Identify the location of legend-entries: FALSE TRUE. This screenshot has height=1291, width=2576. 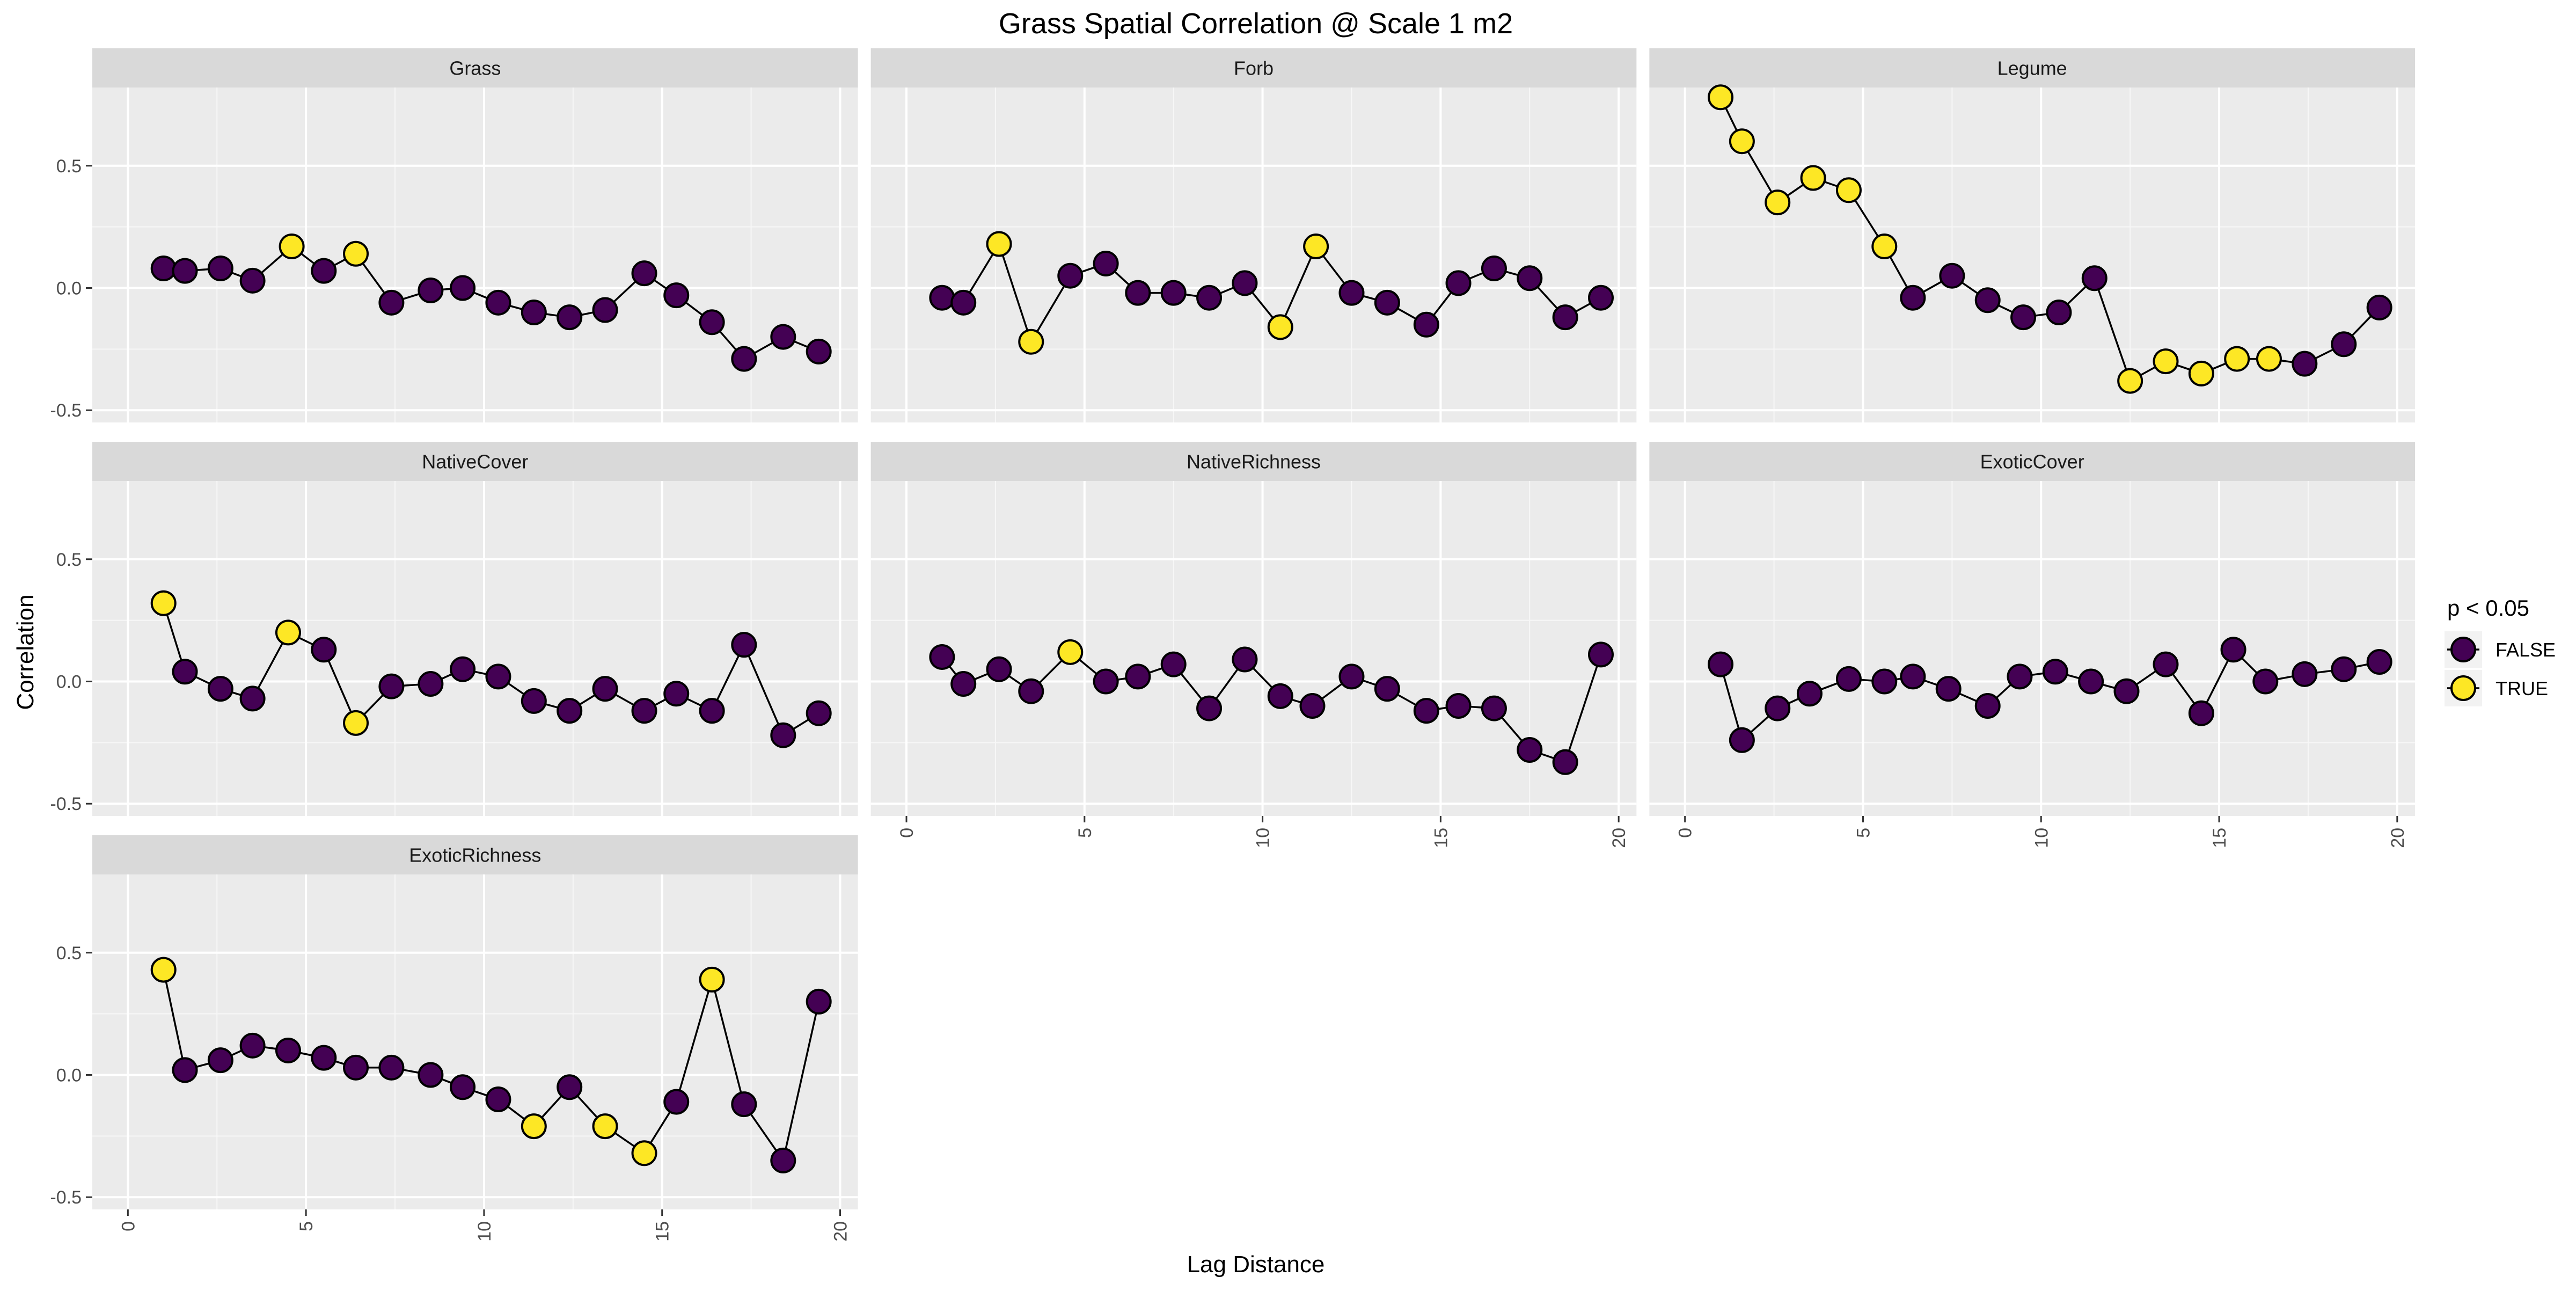
(2500, 668).